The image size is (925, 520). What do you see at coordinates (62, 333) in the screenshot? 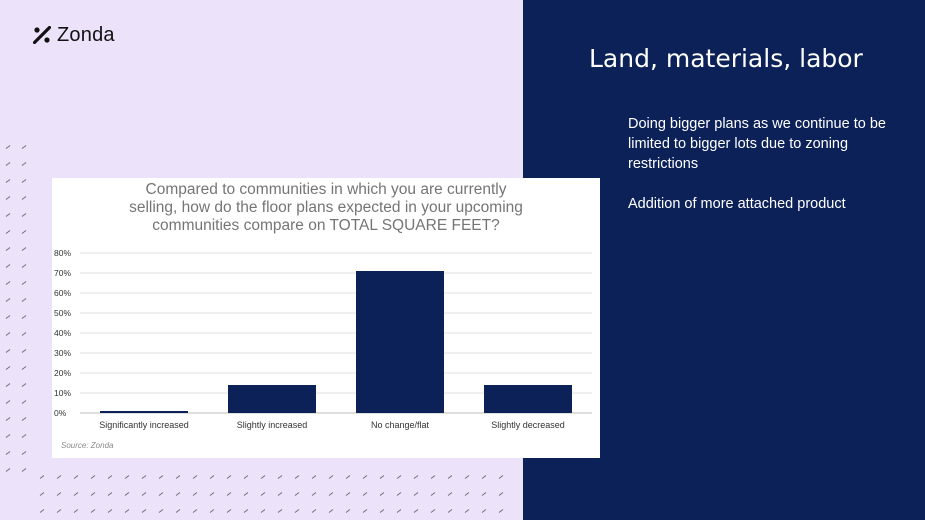
I see `y-tick-label: 40%` at bounding box center [62, 333].